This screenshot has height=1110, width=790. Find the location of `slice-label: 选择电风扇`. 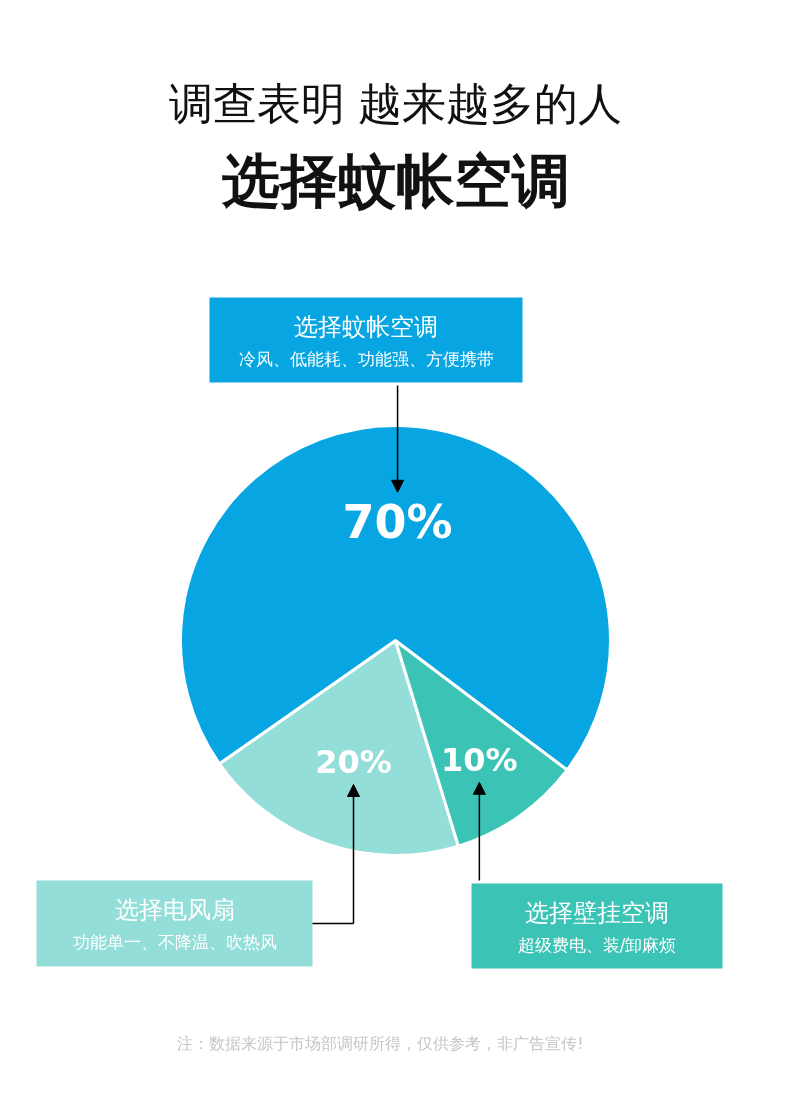

slice-label: 选择电风扇 is located at coordinates (174, 909).